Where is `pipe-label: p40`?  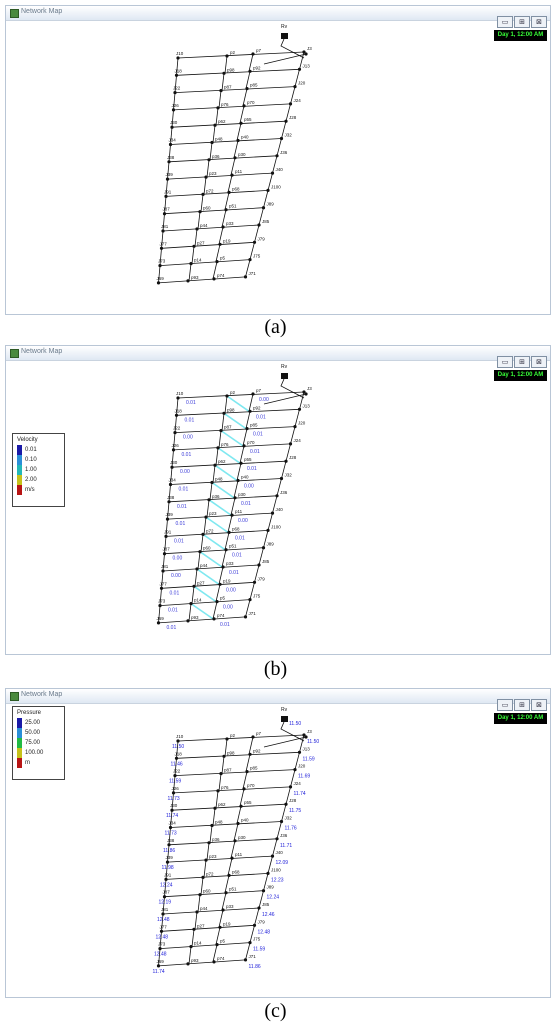 pipe-label: p40 is located at coordinates (245, 477).